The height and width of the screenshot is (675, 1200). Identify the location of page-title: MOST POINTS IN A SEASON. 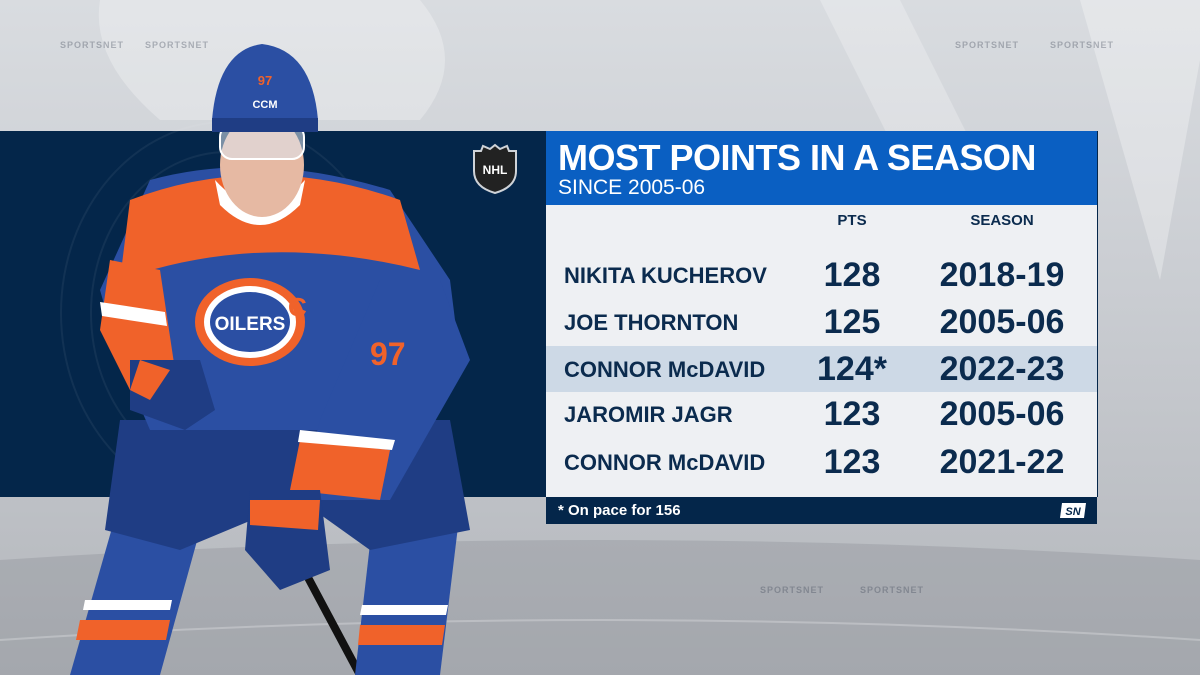
(797, 157).